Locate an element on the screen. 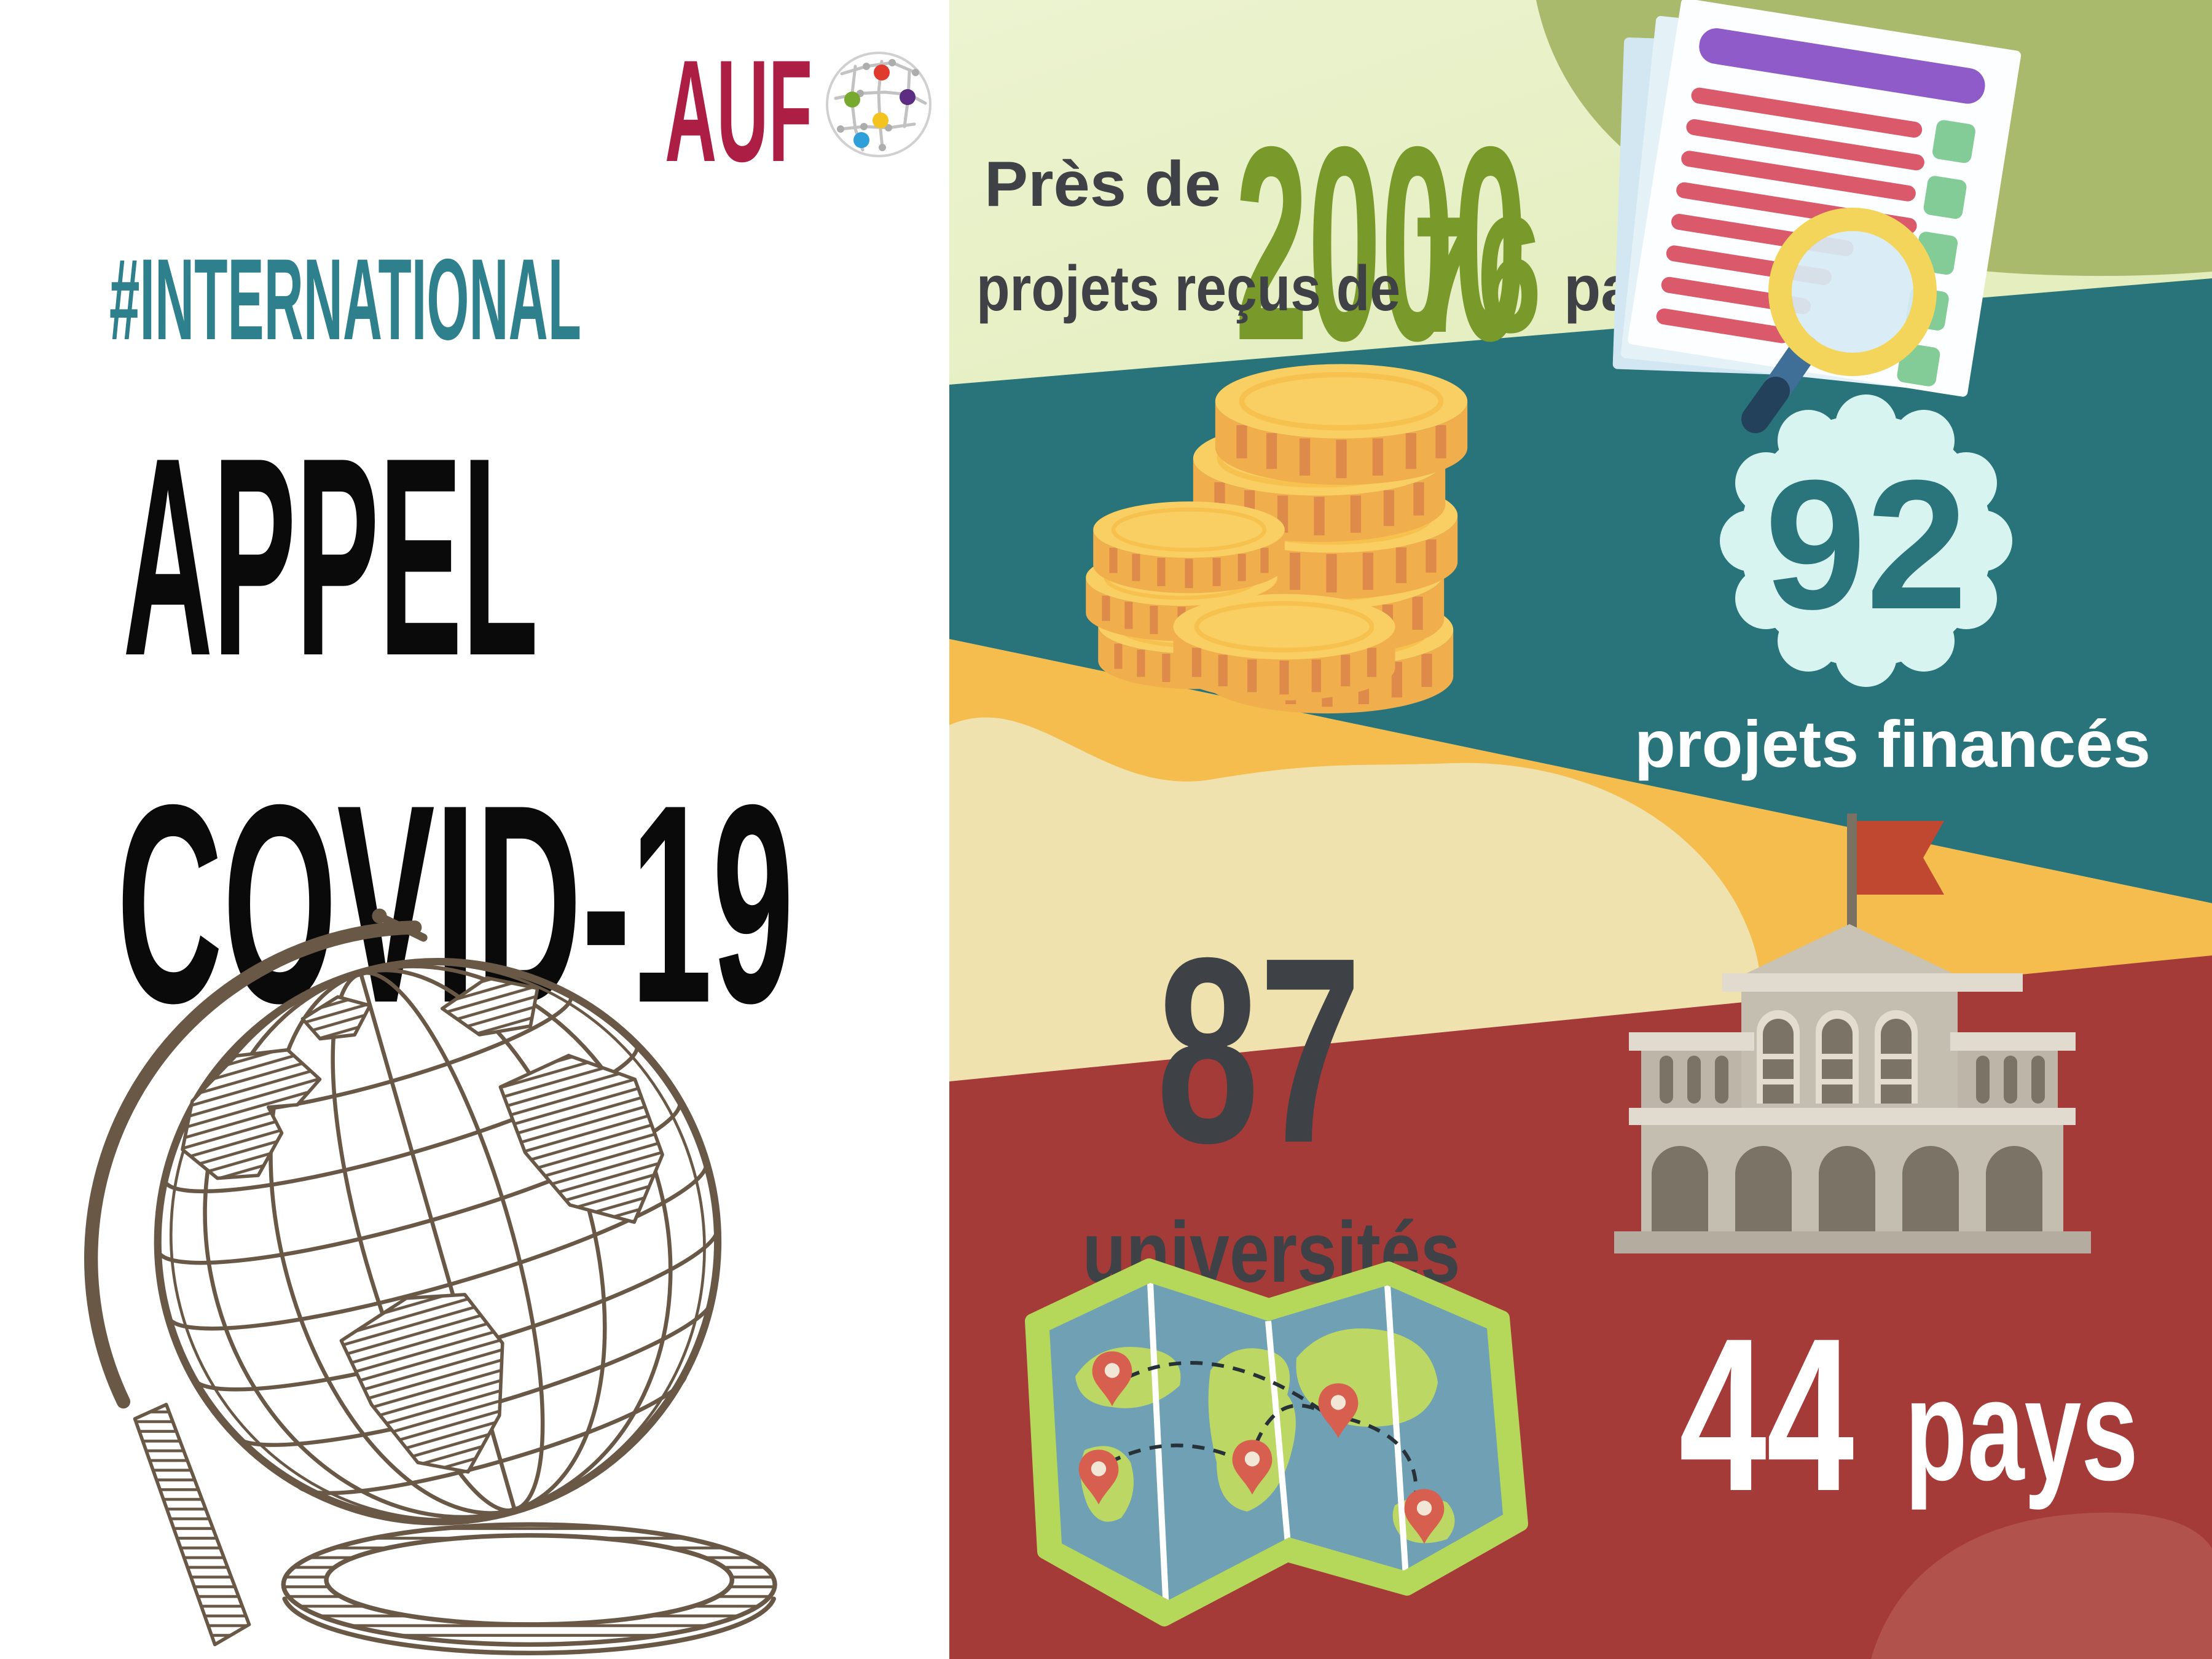  world-map-icon is located at coordinates (1276, 1442).